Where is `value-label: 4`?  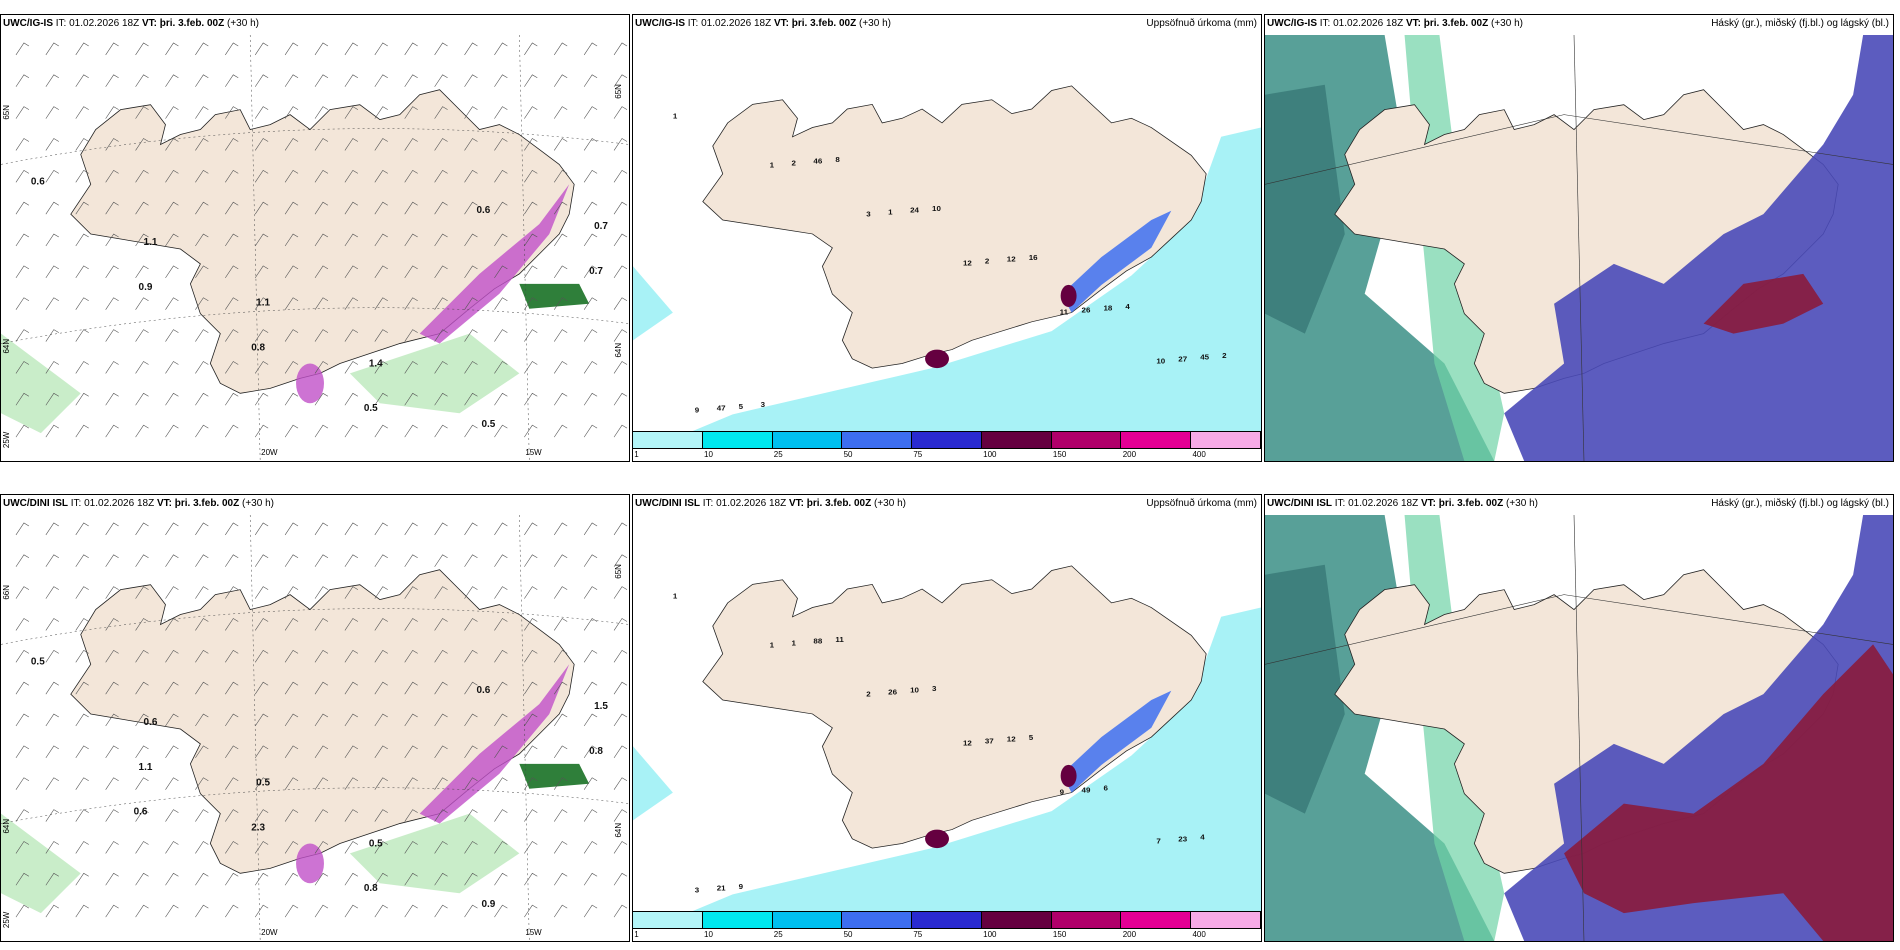
value-label: 4 is located at coordinates (1202, 837).